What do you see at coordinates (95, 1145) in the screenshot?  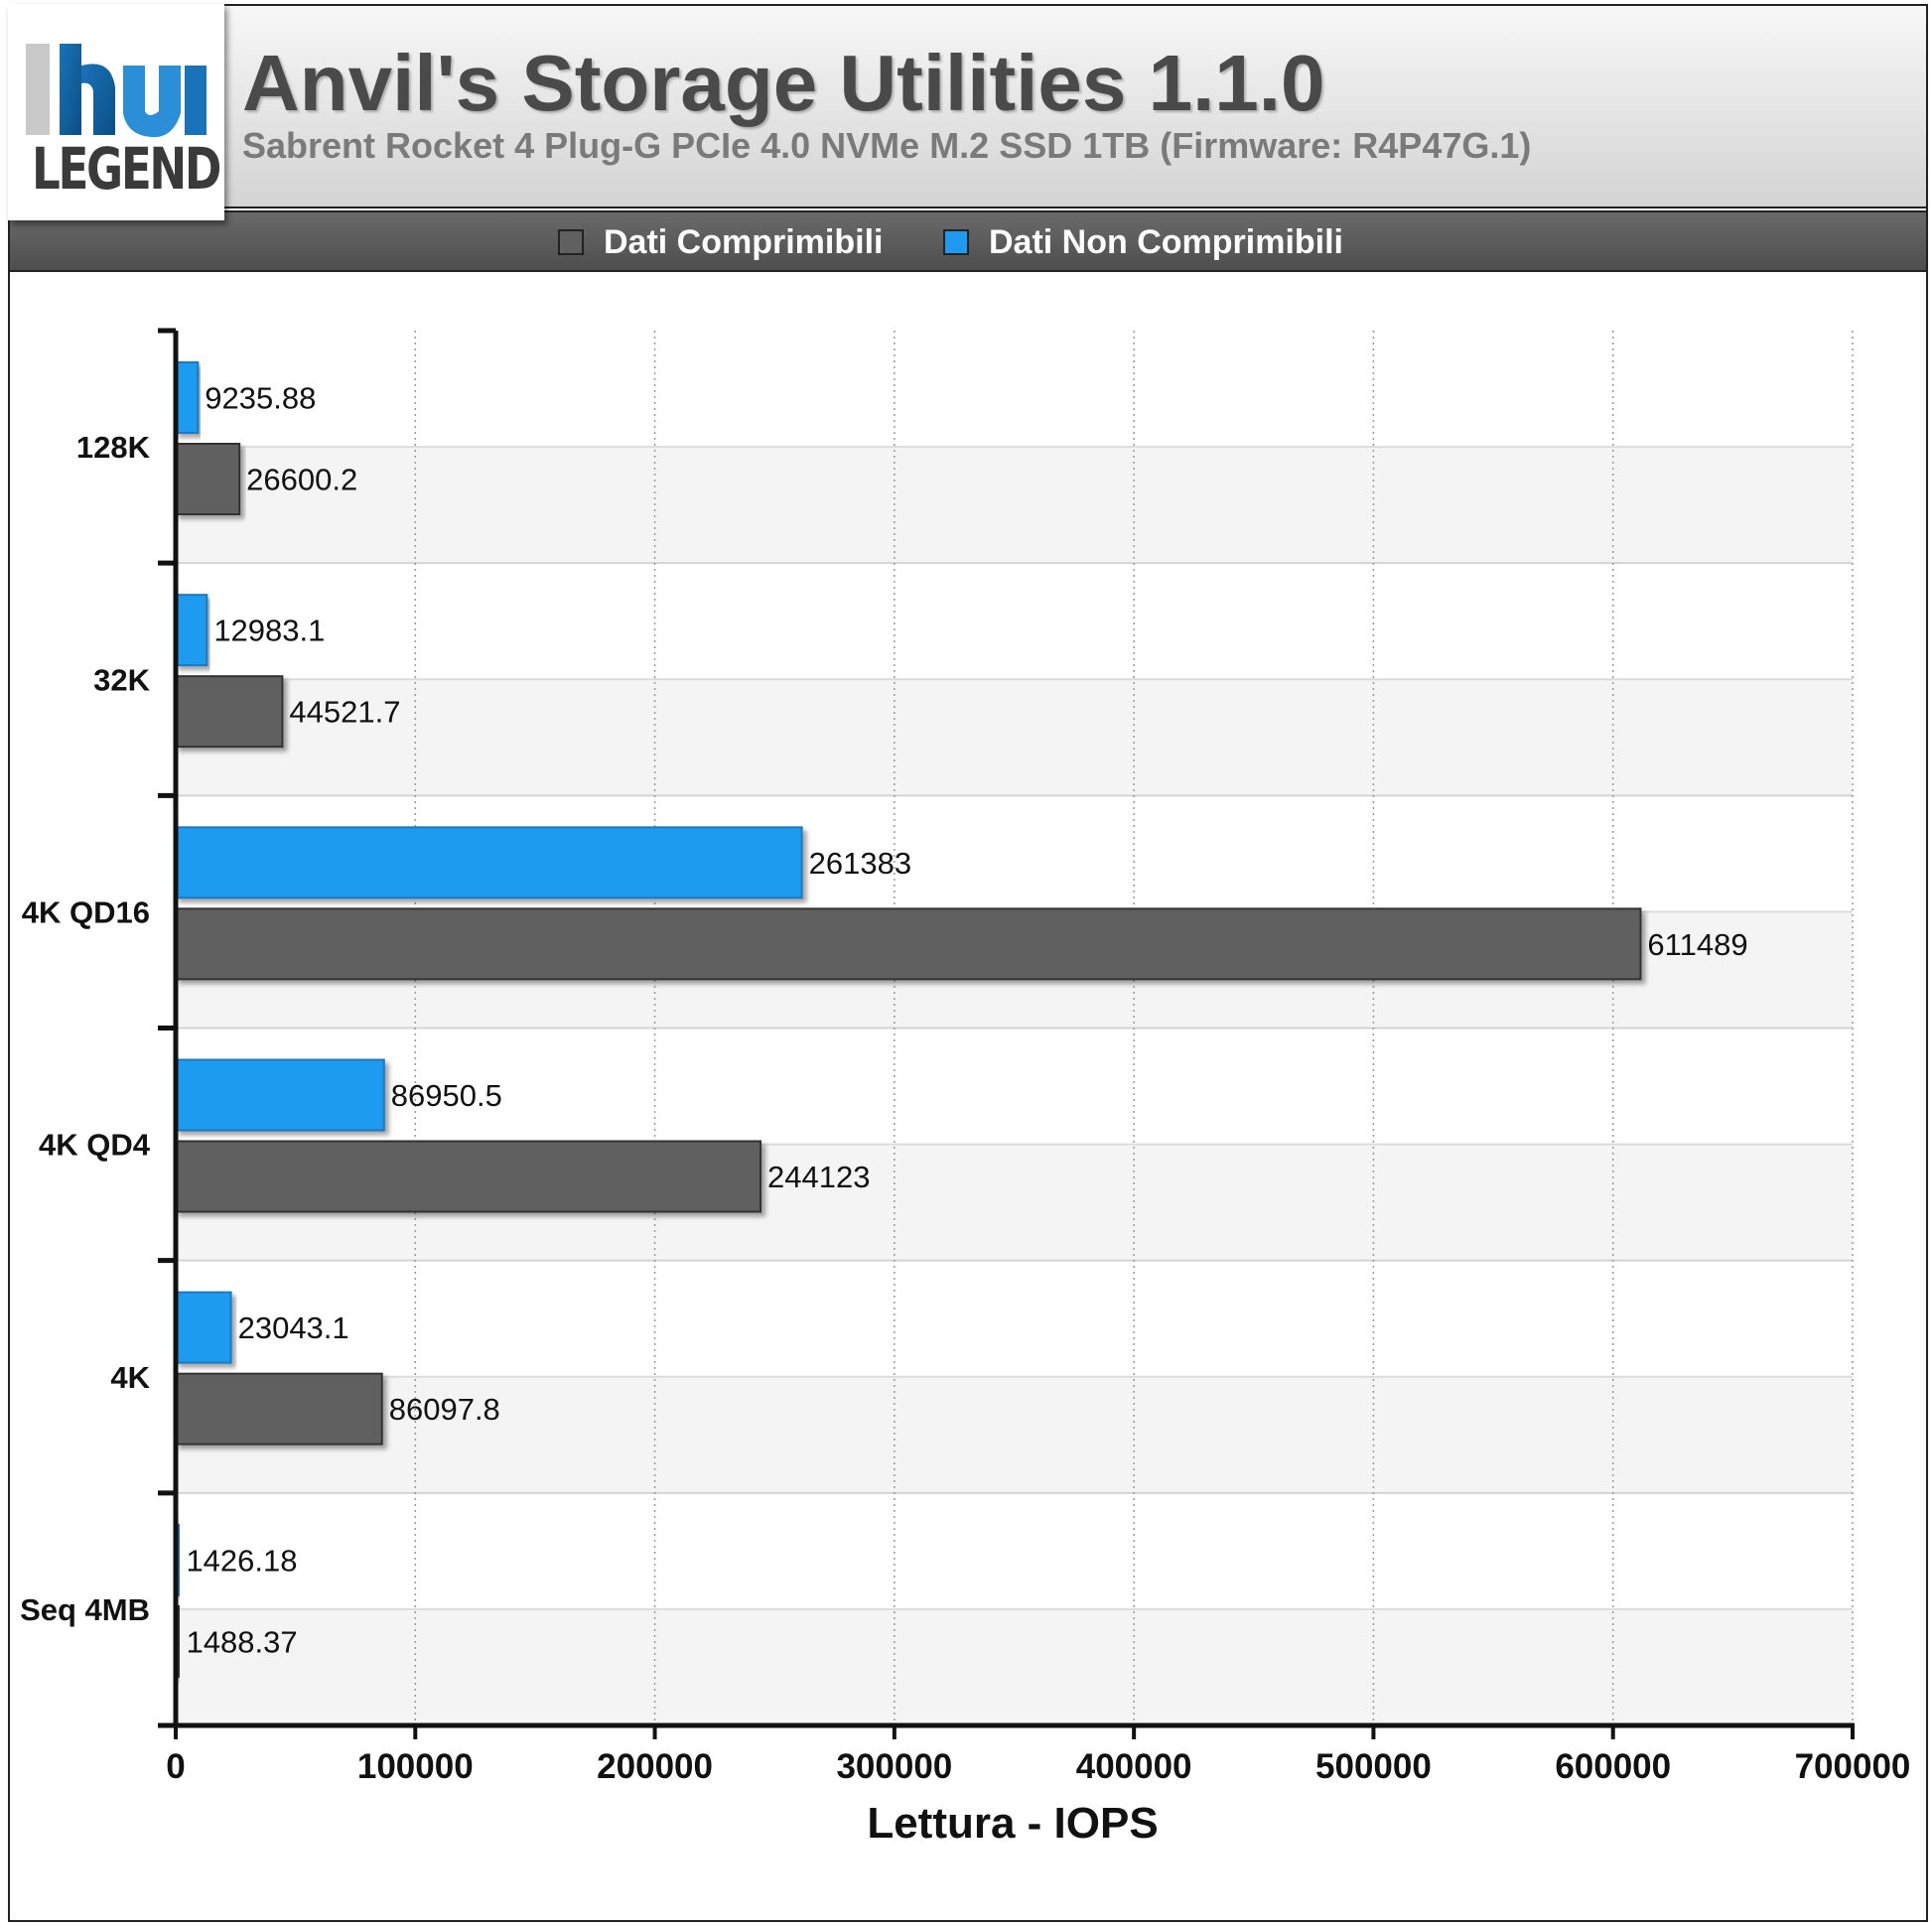 I see `category-label: 4K QD4` at bounding box center [95, 1145].